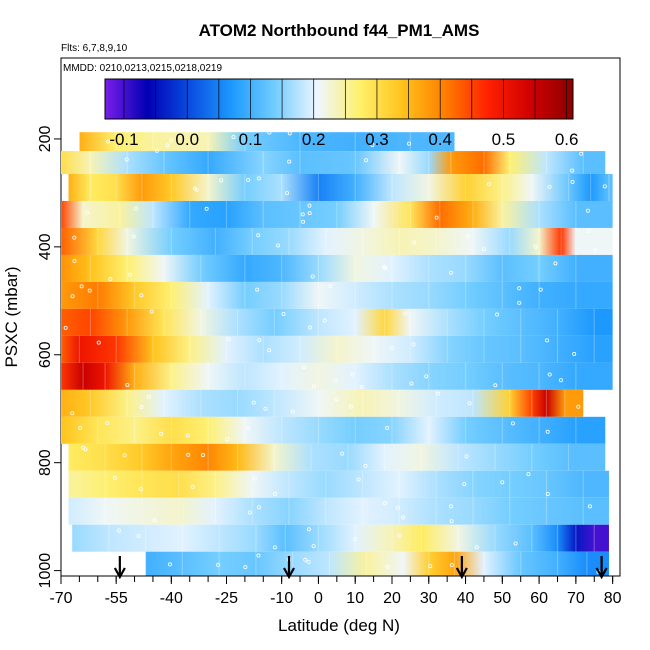  I want to click on dates-note: MMDD: 0210,0213,0215,0218,0219, so click(142, 68).